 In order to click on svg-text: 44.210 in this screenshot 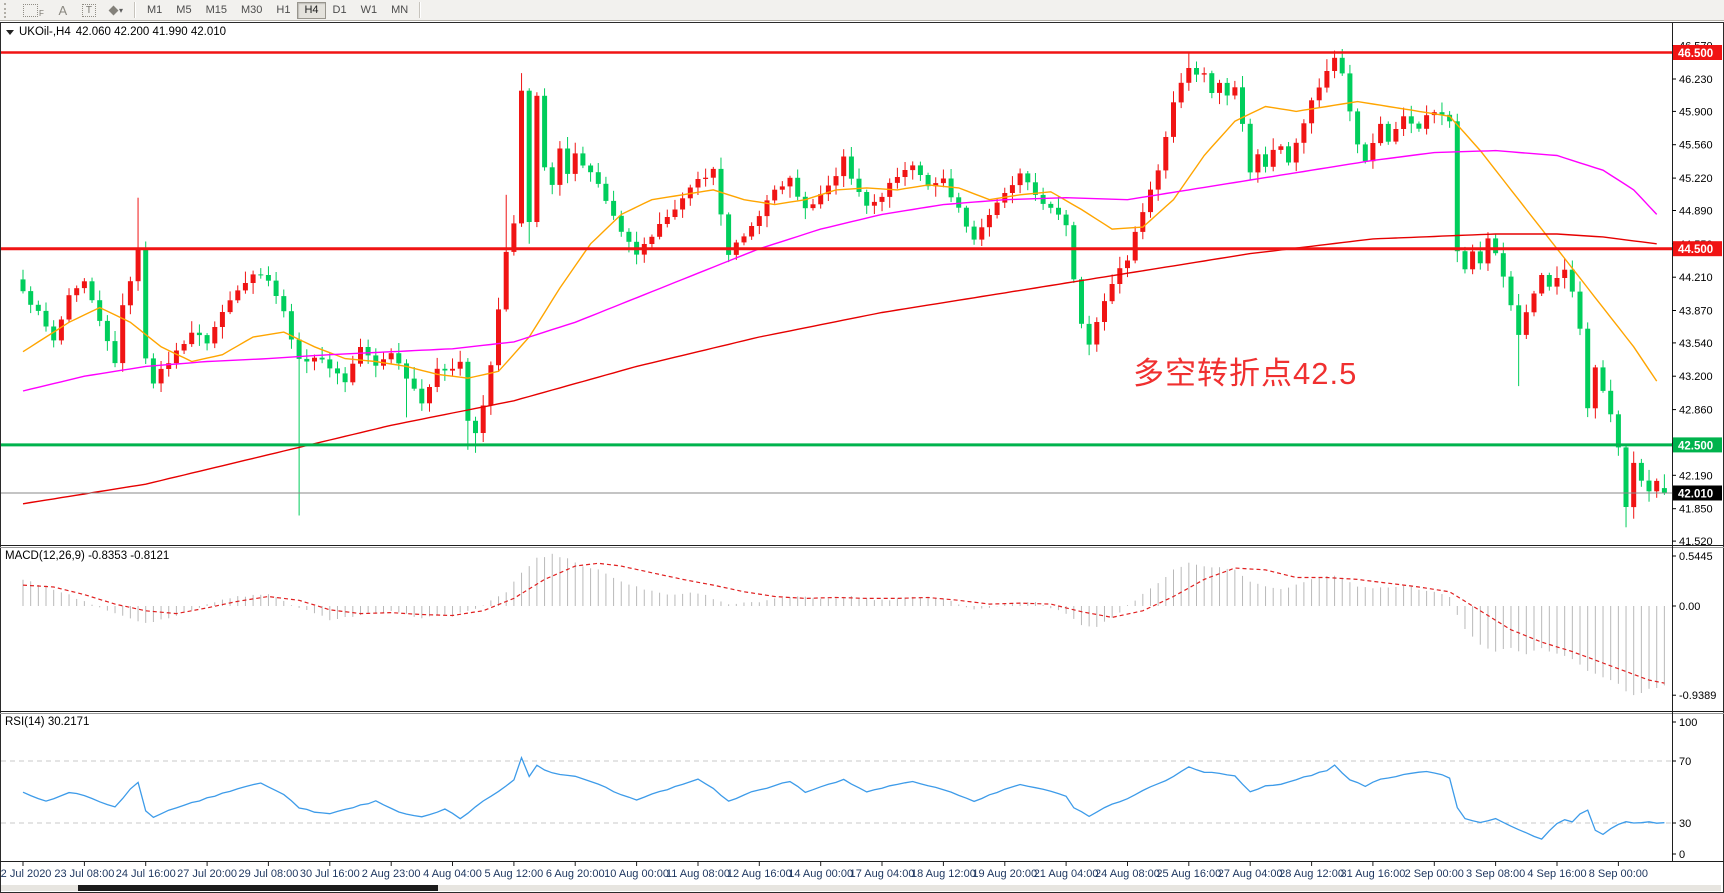, I will do `click(1696, 278)`.